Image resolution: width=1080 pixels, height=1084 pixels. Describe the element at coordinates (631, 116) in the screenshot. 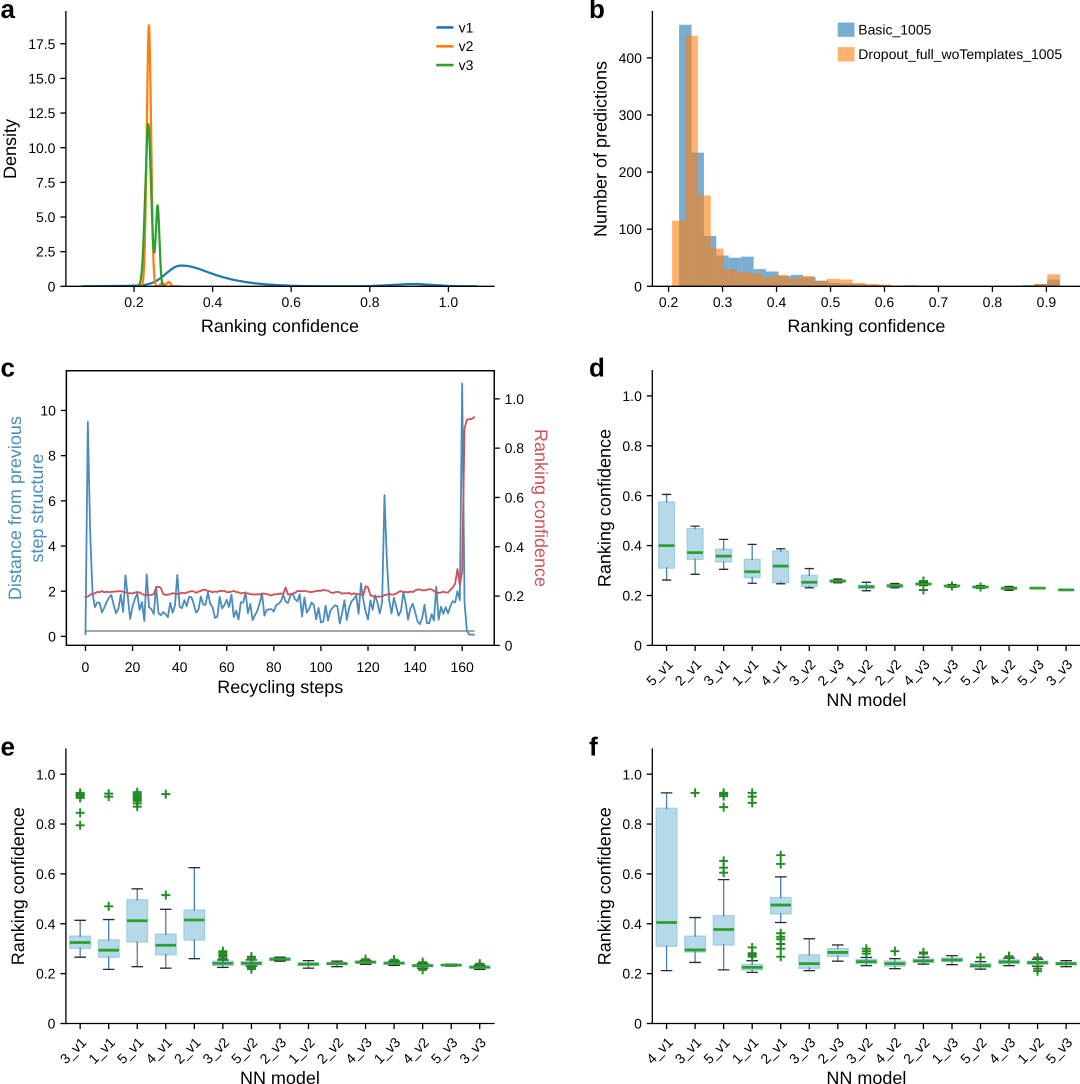

I see `svg-text: 300` at that location.